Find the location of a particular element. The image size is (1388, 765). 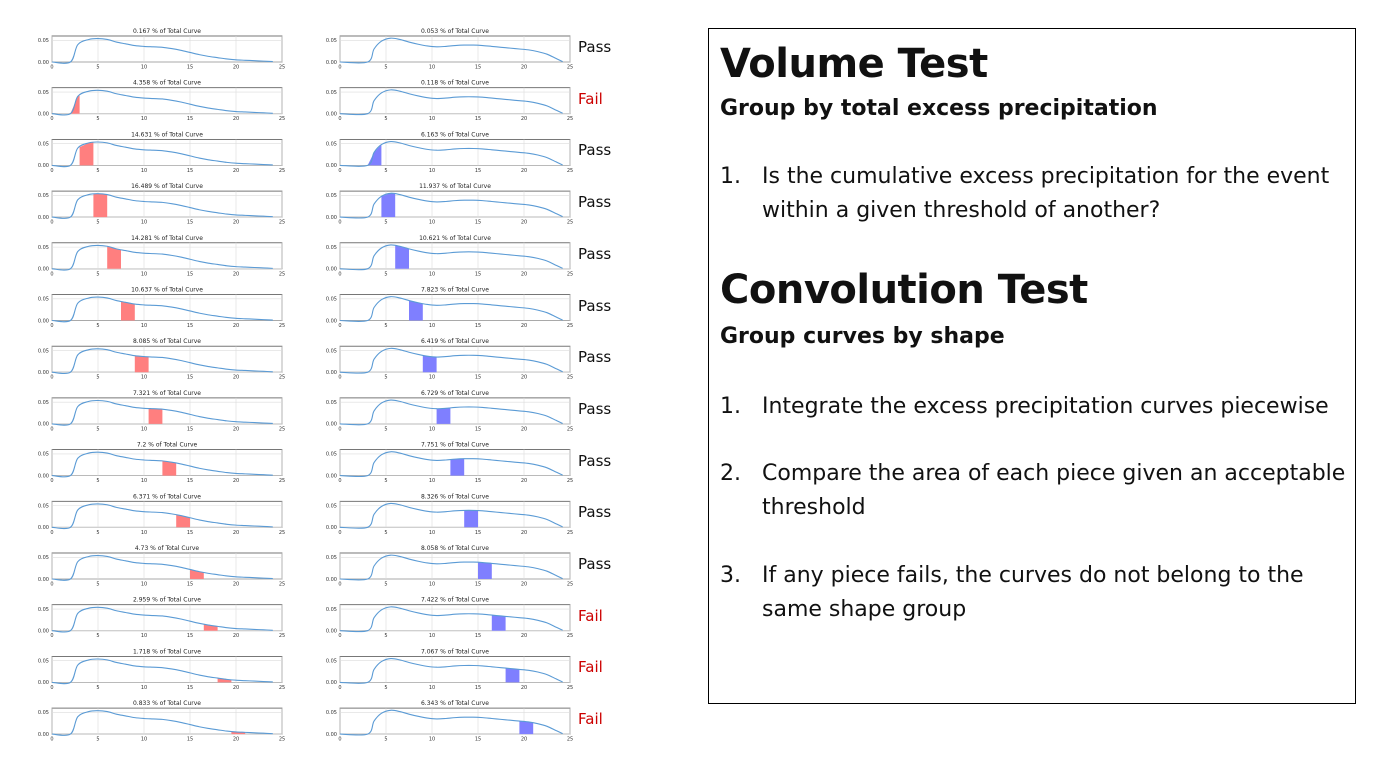

chart-panel: 1.718 % of Total Curve 0 5 10 15 20 25 0.00 0.05 is located at coordinates (161, 669).